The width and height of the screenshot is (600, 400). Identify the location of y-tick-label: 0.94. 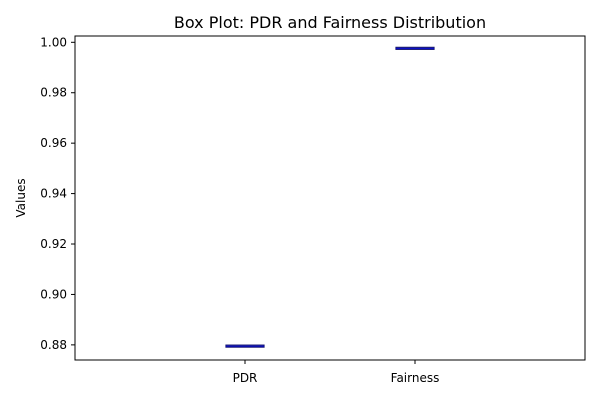
(53, 194).